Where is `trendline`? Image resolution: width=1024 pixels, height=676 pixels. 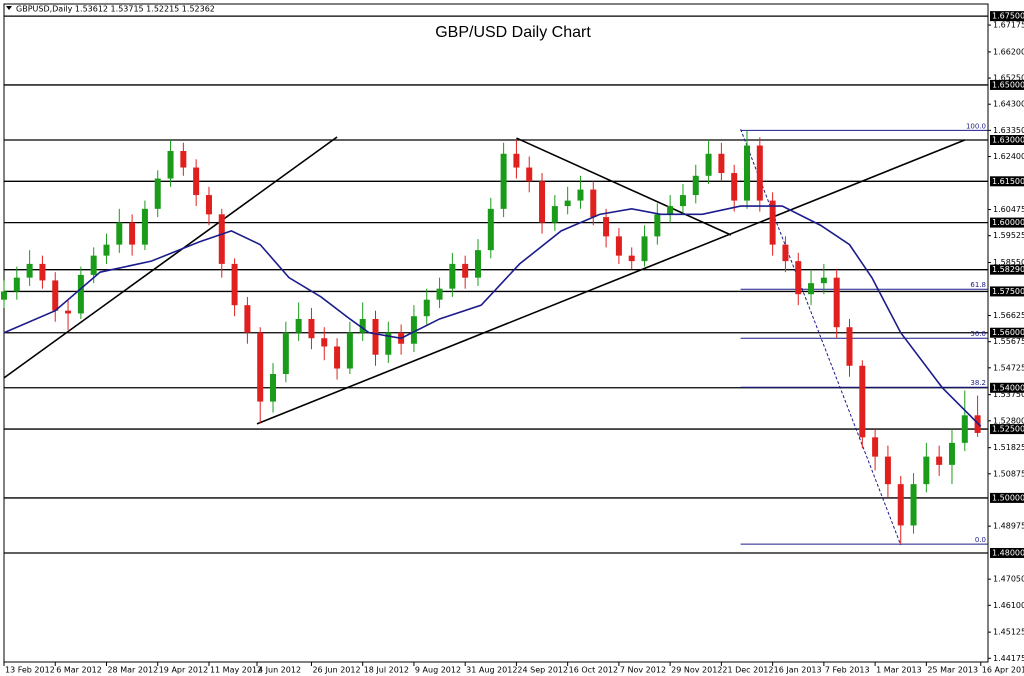
trendline is located at coordinates (170, 257).